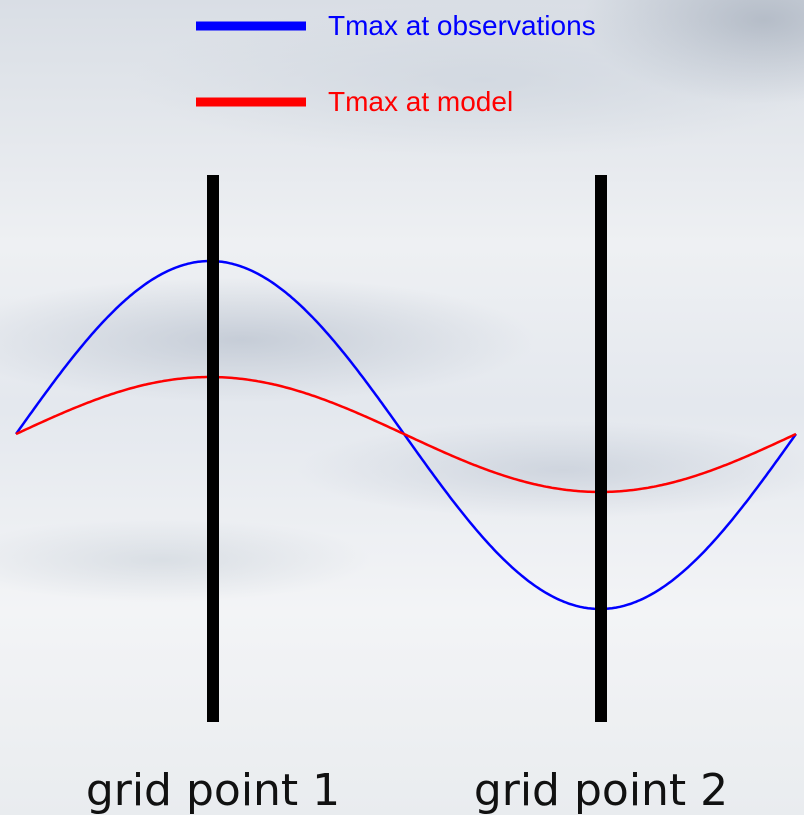 The image size is (804, 815). What do you see at coordinates (601, 790) in the screenshot?
I see `grid-point-2-label: grid point 2` at bounding box center [601, 790].